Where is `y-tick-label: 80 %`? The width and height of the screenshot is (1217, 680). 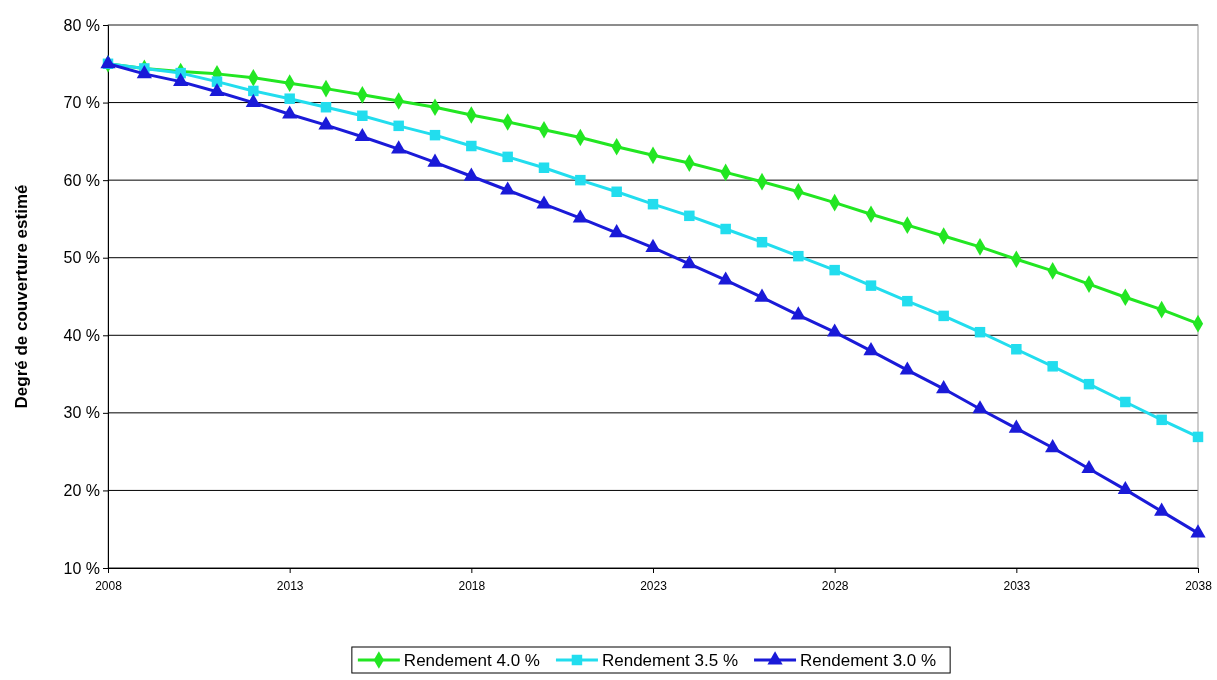 y-tick-label: 80 % is located at coordinates (81, 25).